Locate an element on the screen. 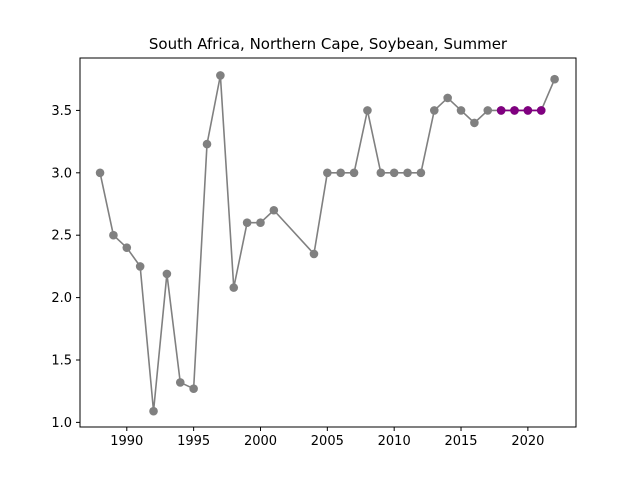 This screenshot has width=640, height=484. y-tick-label: 3.0 is located at coordinates (61, 173).